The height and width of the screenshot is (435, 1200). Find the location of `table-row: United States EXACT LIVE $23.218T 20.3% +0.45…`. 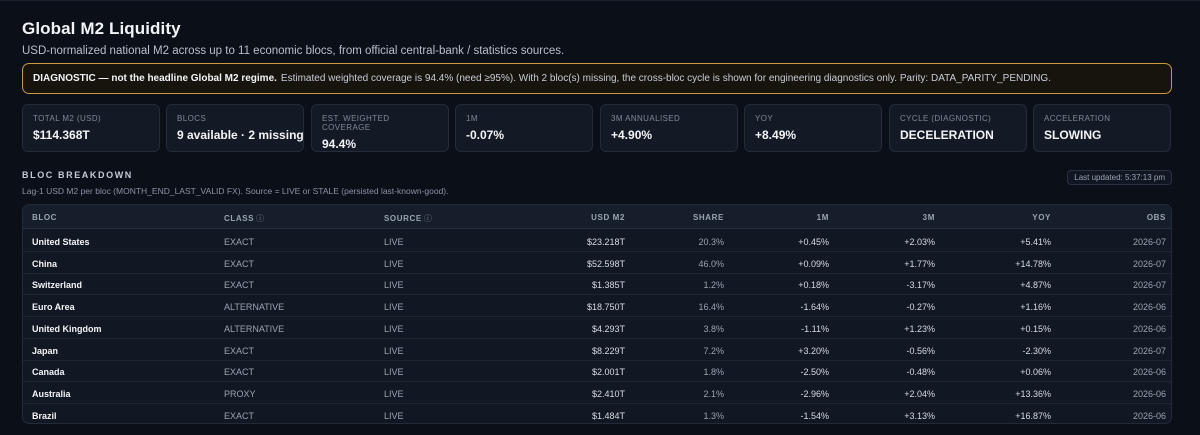

table-row: United States EXACT LIVE $23.218T 20.3% +0.45… is located at coordinates (597, 241).